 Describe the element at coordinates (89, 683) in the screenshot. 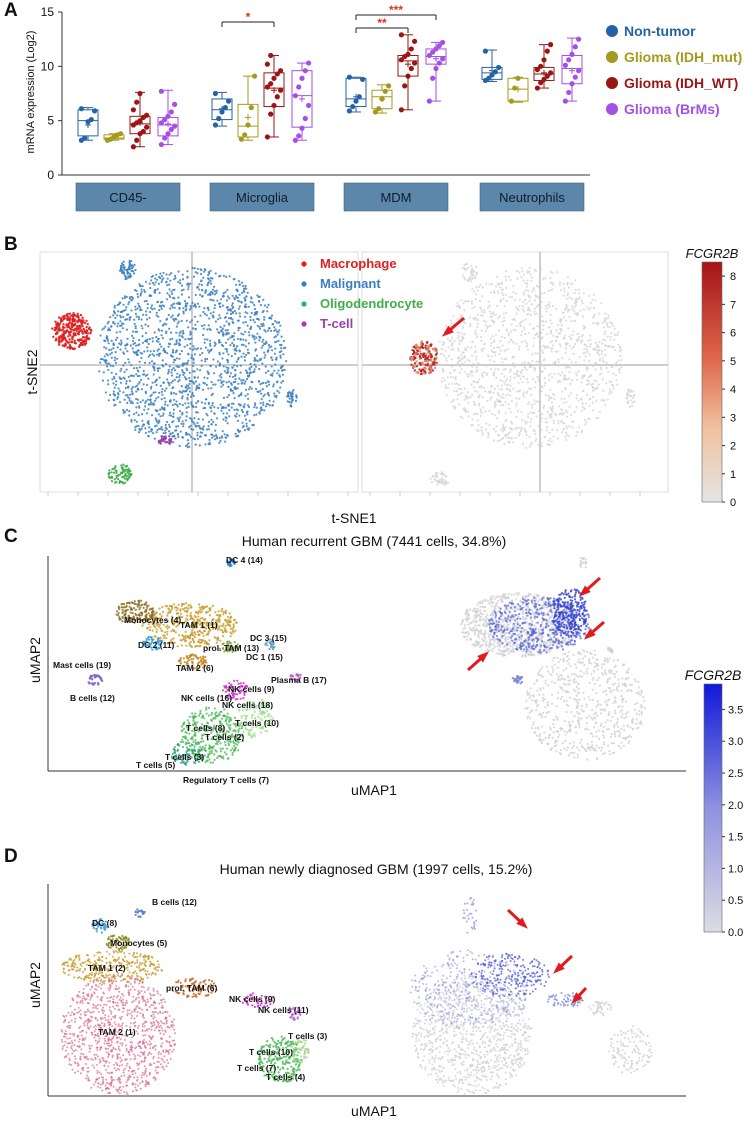

I see `b-cell` at that location.